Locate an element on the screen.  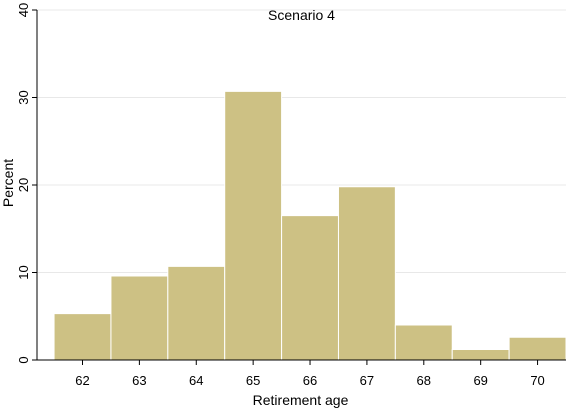
x-tick-label: 64 is located at coordinates (196, 380).